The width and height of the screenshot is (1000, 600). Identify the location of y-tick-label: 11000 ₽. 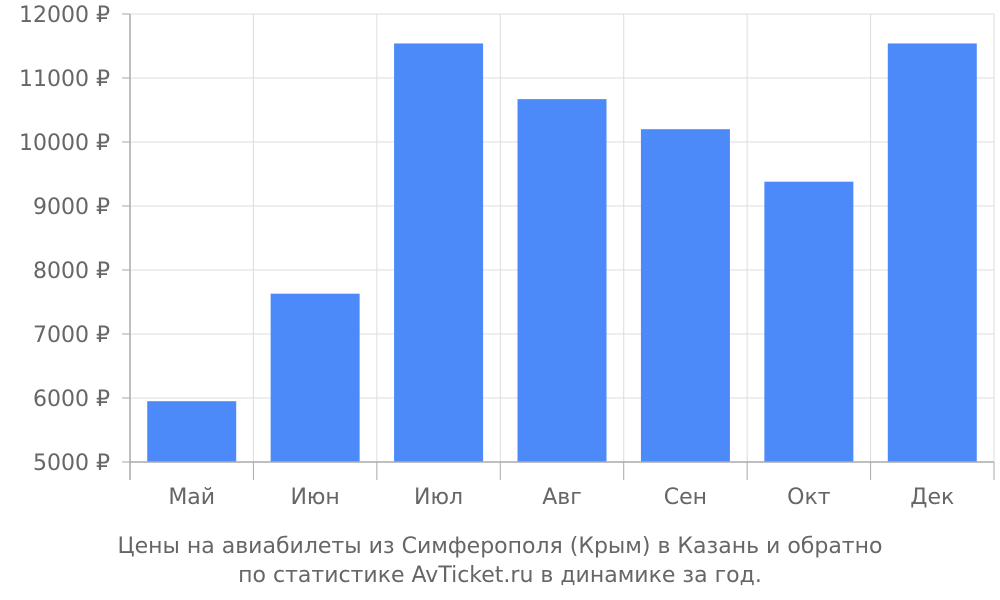
(64, 79).